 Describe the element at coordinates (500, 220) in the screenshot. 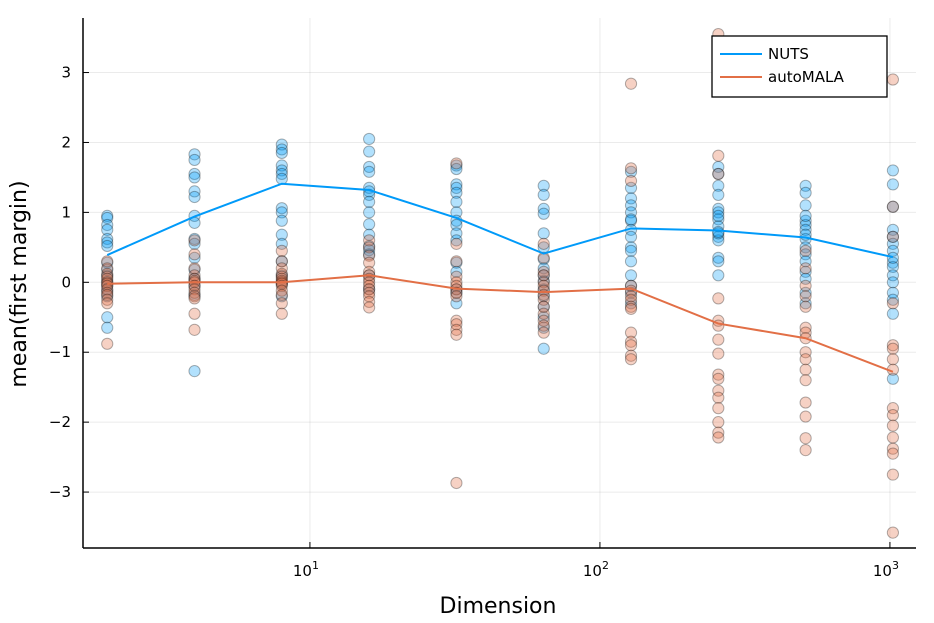

I see `series-line-nuts` at that location.